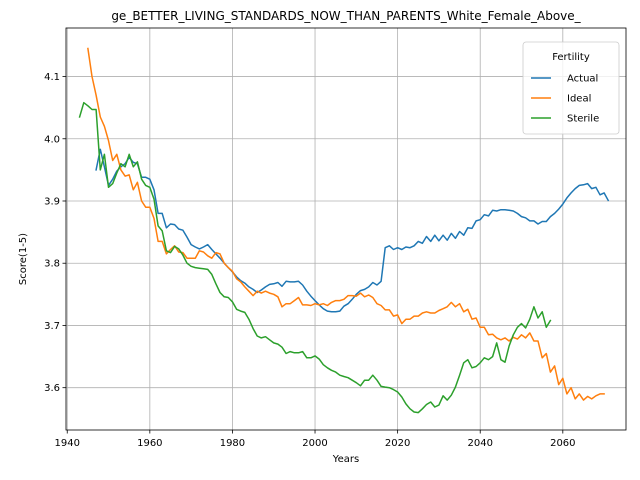 The width and height of the screenshot is (640, 480). Describe the element at coordinates (345, 459) in the screenshot. I see `x-axis-label: Years` at that location.